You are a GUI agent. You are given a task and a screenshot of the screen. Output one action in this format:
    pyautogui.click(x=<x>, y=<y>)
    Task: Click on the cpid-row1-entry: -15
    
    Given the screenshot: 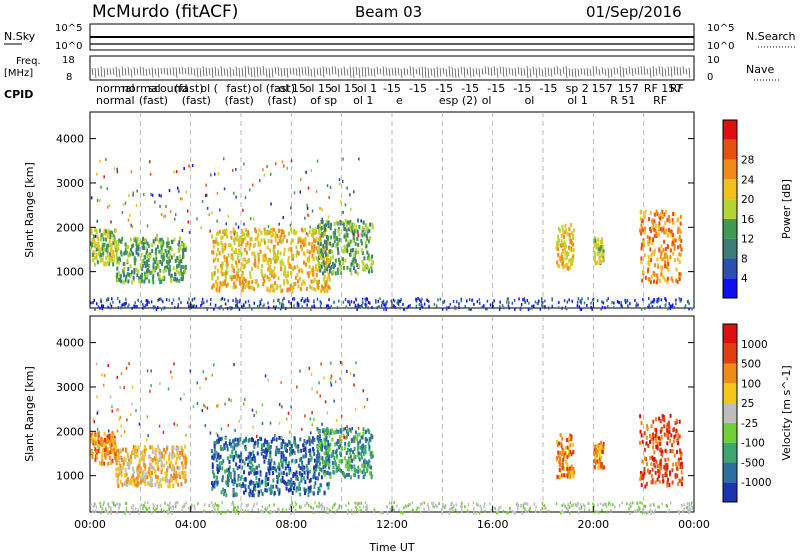 What is the action you would take?
    pyautogui.click(x=522, y=88)
    